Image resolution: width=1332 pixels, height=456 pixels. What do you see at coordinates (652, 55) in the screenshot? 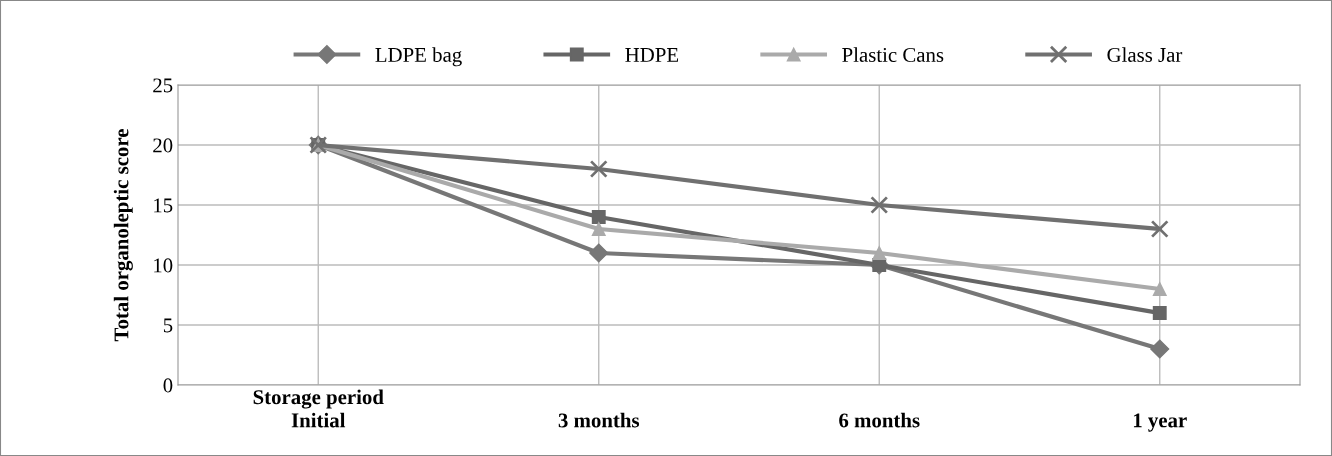
I see `legend-label: HDPE` at bounding box center [652, 55].